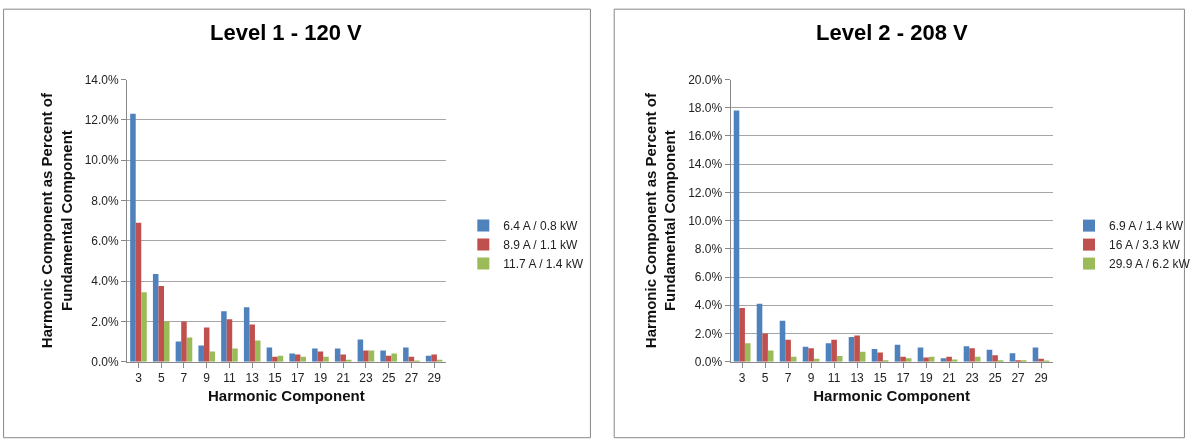  What do you see at coordinates (892, 32) in the screenshot?
I see `chart-title: Level 2 - 208 V` at bounding box center [892, 32].